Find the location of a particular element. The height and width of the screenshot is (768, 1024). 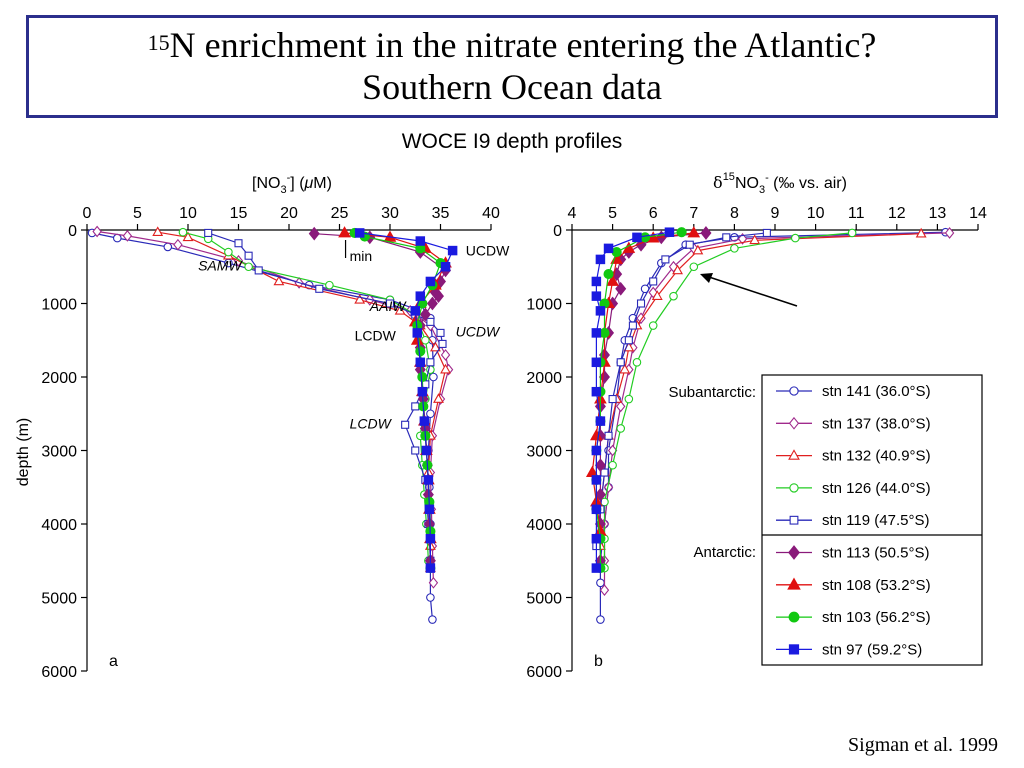

slide-title-line2: Southern Ocean data is located at coordinates (512, 87).